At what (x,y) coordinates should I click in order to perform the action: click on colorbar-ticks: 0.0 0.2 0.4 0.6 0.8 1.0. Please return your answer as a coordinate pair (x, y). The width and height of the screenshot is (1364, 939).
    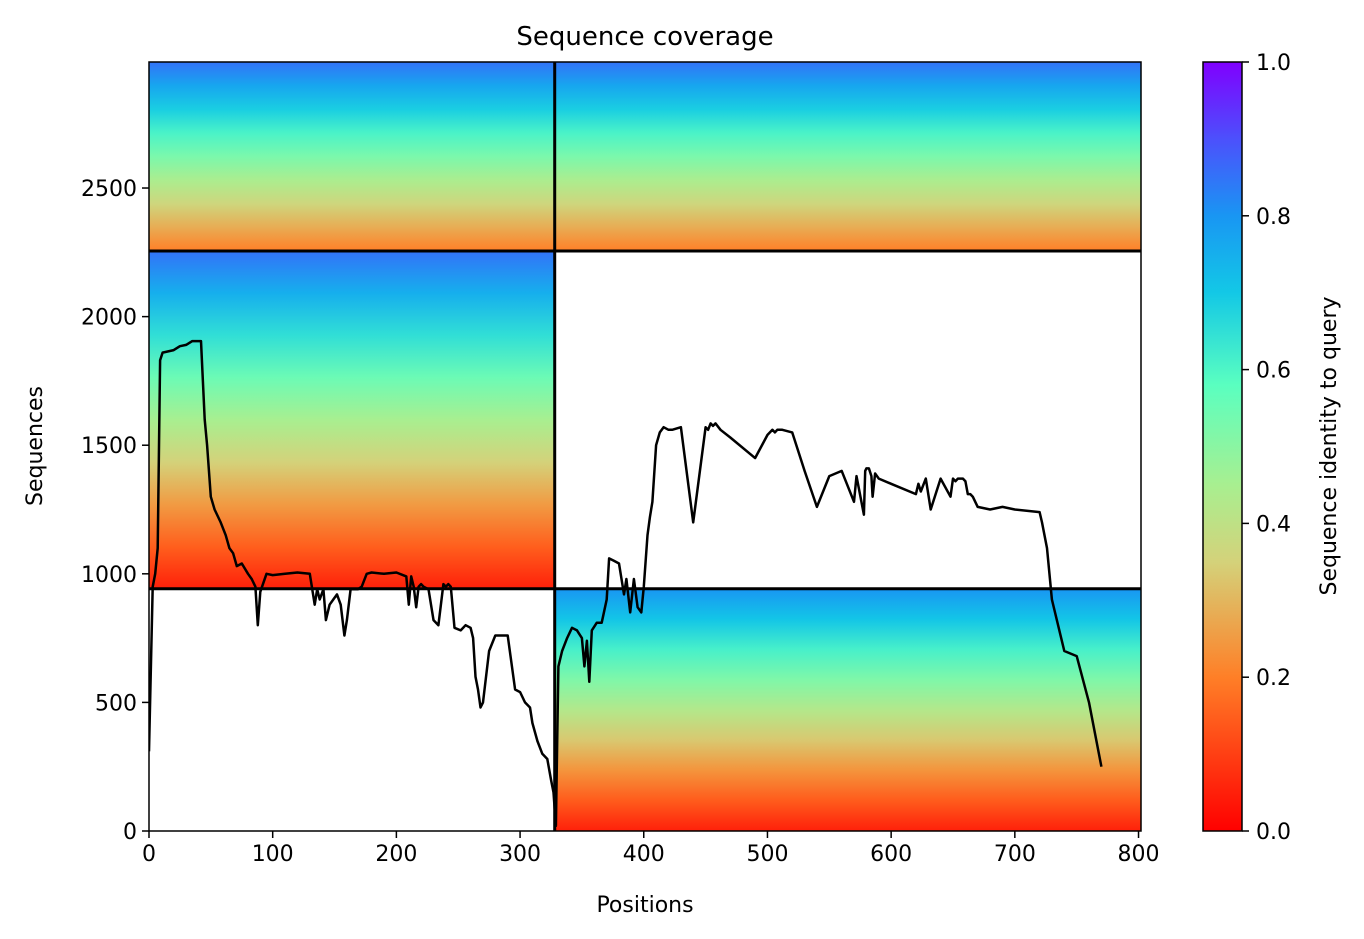
    Looking at the image, I should click on (1266, 448).